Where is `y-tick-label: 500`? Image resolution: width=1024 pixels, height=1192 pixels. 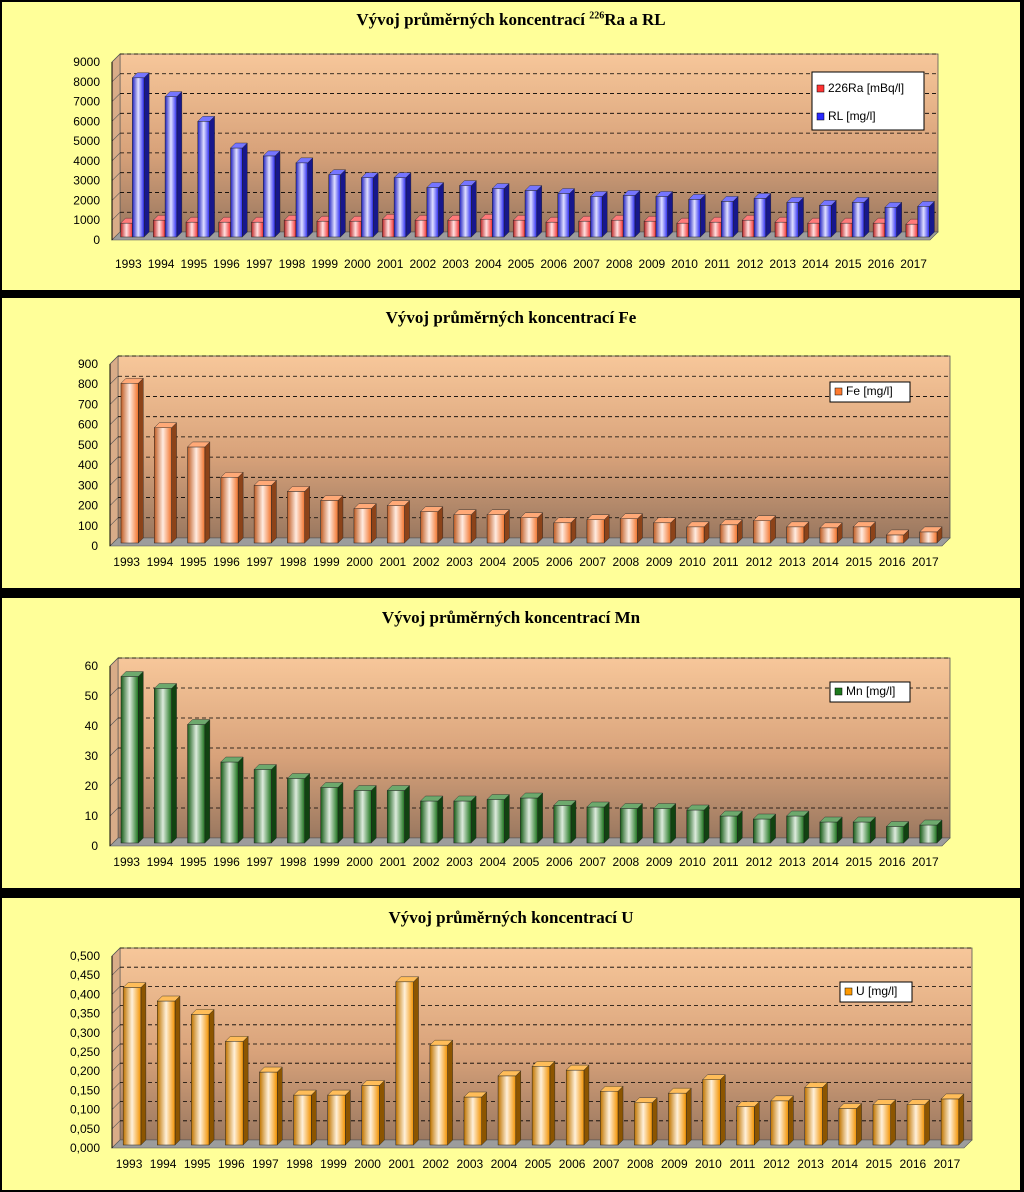 y-tick-label: 500 is located at coordinates (88, 445).